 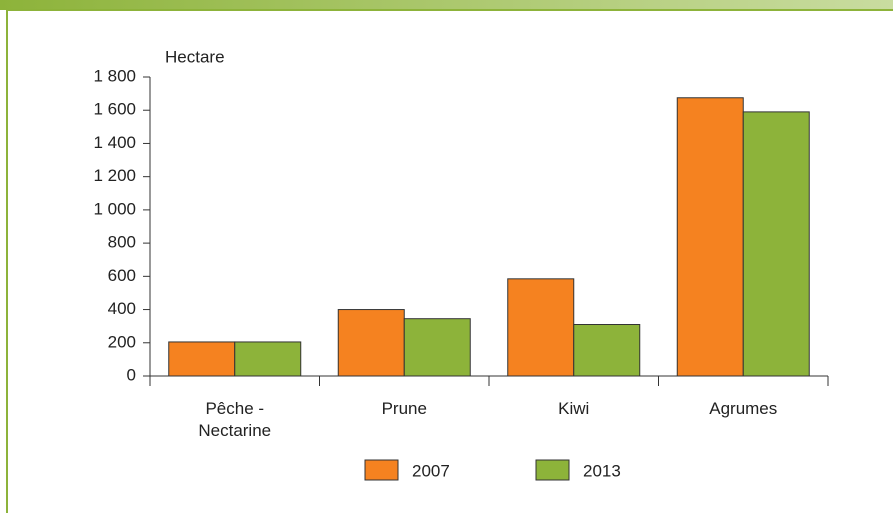 What do you see at coordinates (446, 5) in the screenshot?
I see `top-band` at bounding box center [446, 5].